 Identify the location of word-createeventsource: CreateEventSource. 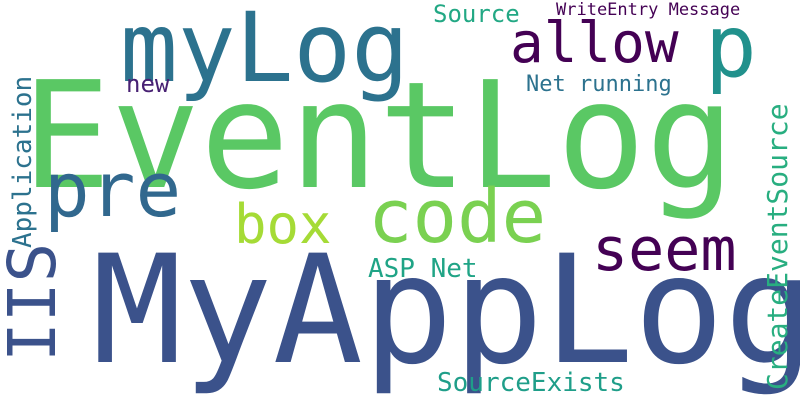
(777, 246).